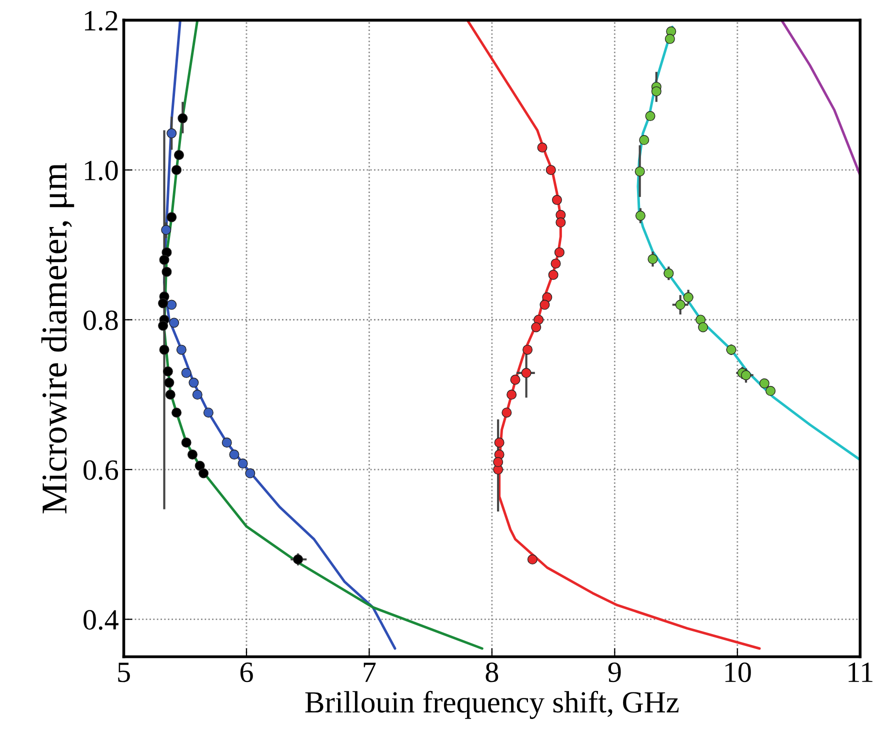 This screenshot has height=748, width=884. Describe the element at coordinates (492, 704) in the screenshot. I see `x-axis-title: Brillouin frequency shift, GHz` at that location.